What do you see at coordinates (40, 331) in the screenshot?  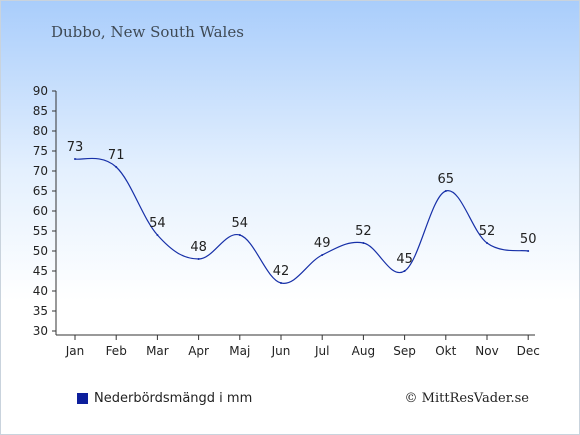 I see `y-tick-label: 30` at bounding box center [40, 331].